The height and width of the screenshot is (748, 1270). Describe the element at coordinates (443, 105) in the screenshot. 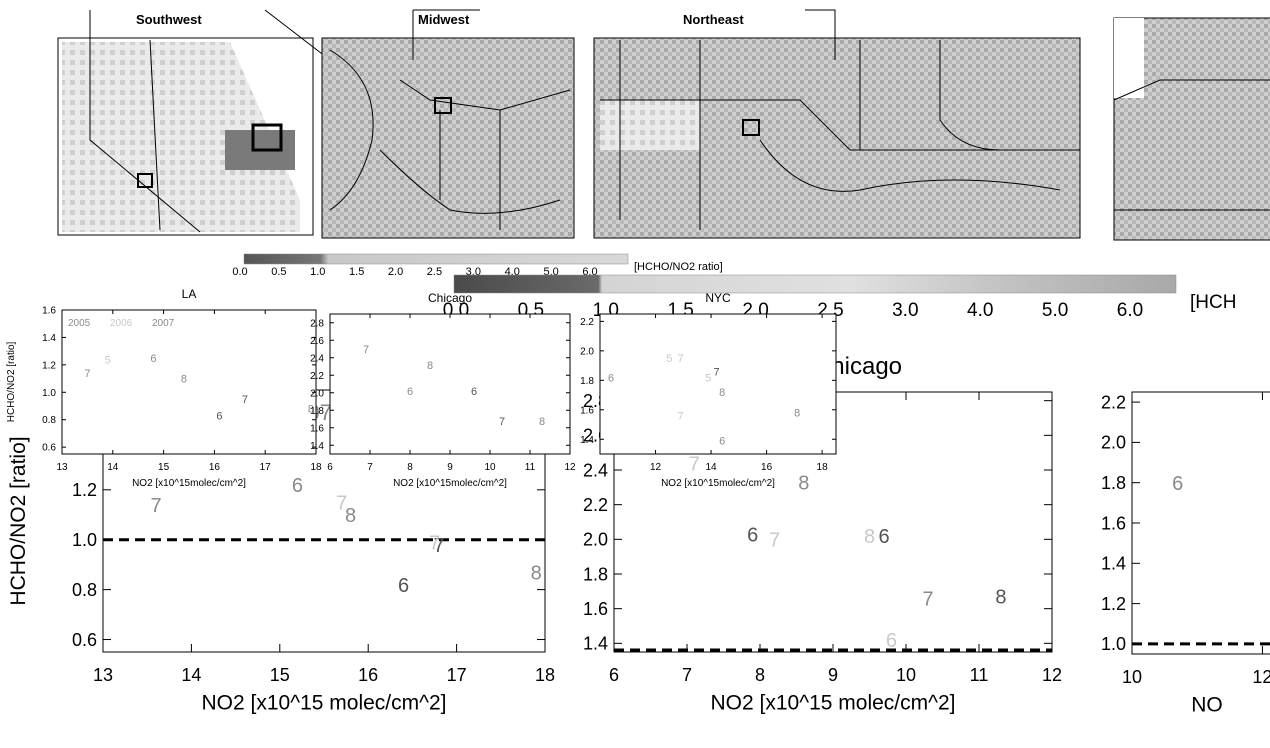

I see `chicago-box` at that location.